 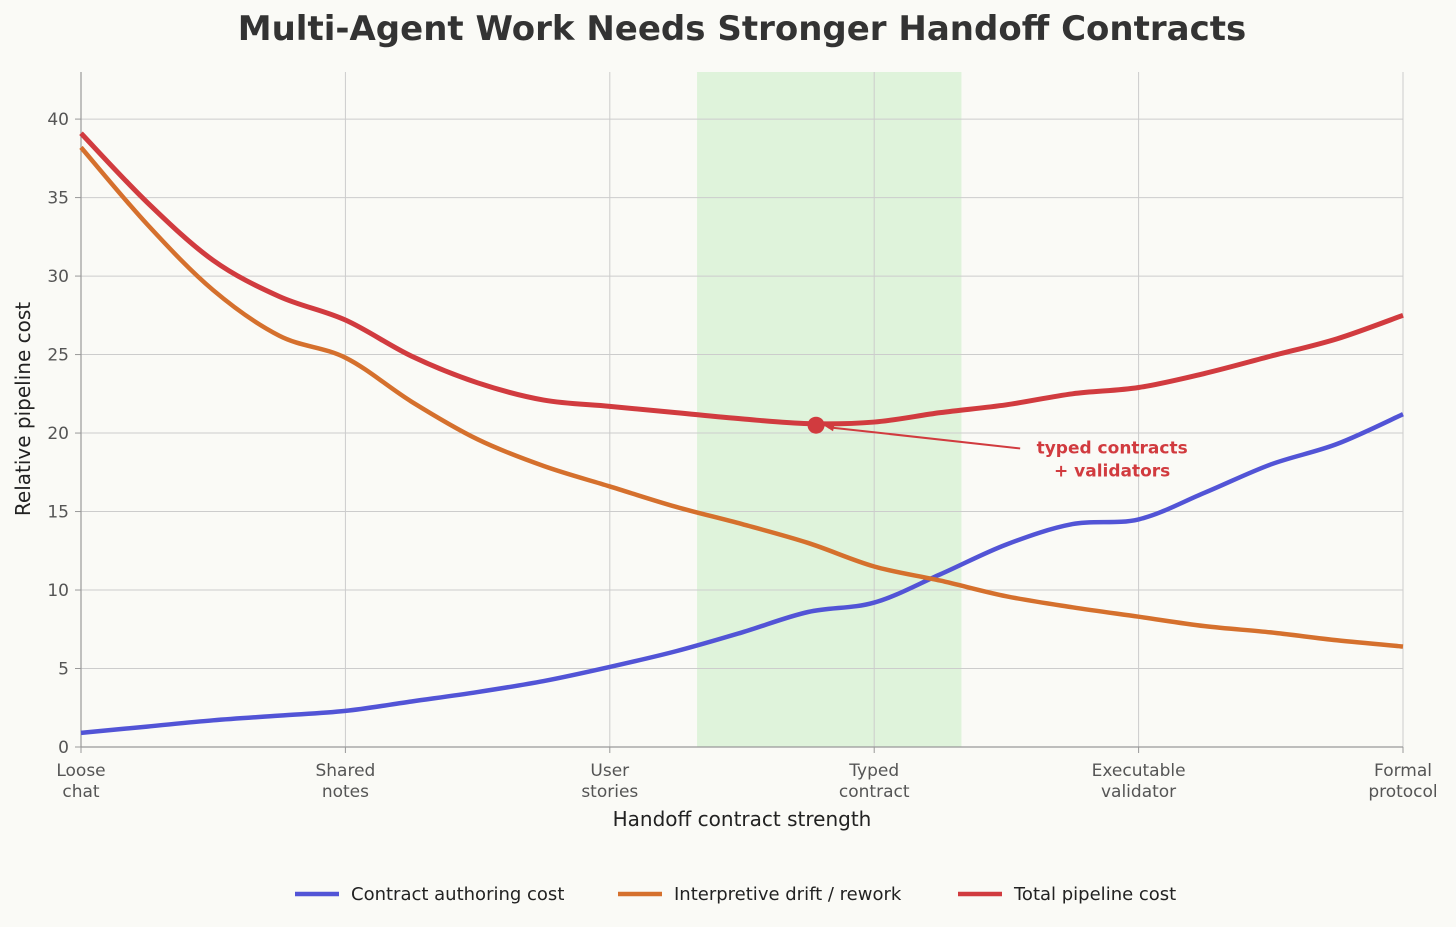 I want to click on x-tick-label: User stories, so click(x=609, y=781).